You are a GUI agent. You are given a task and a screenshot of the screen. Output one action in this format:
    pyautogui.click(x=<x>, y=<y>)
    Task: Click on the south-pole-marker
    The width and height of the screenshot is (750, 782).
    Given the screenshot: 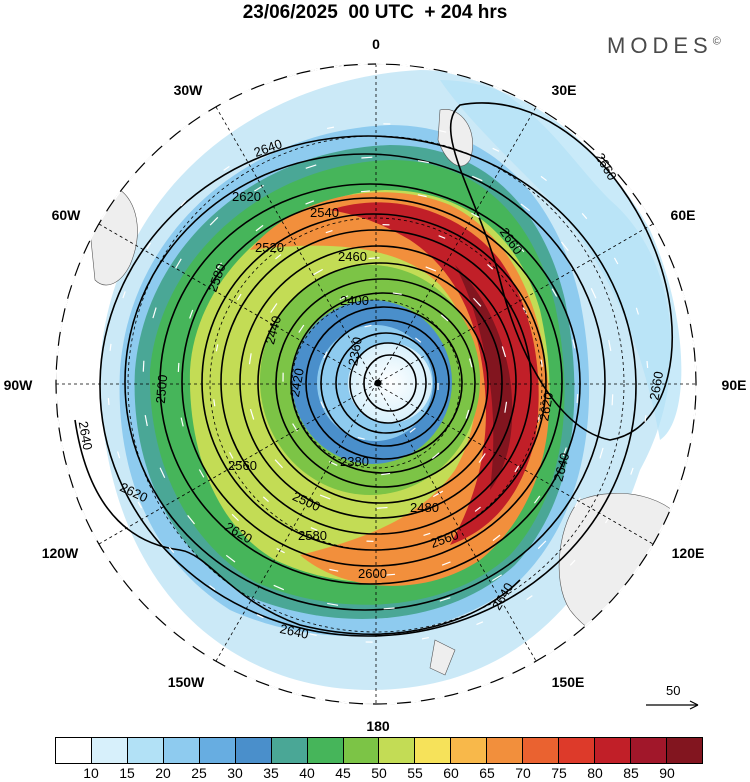 What is the action you would take?
    pyautogui.click(x=378, y=383)
    